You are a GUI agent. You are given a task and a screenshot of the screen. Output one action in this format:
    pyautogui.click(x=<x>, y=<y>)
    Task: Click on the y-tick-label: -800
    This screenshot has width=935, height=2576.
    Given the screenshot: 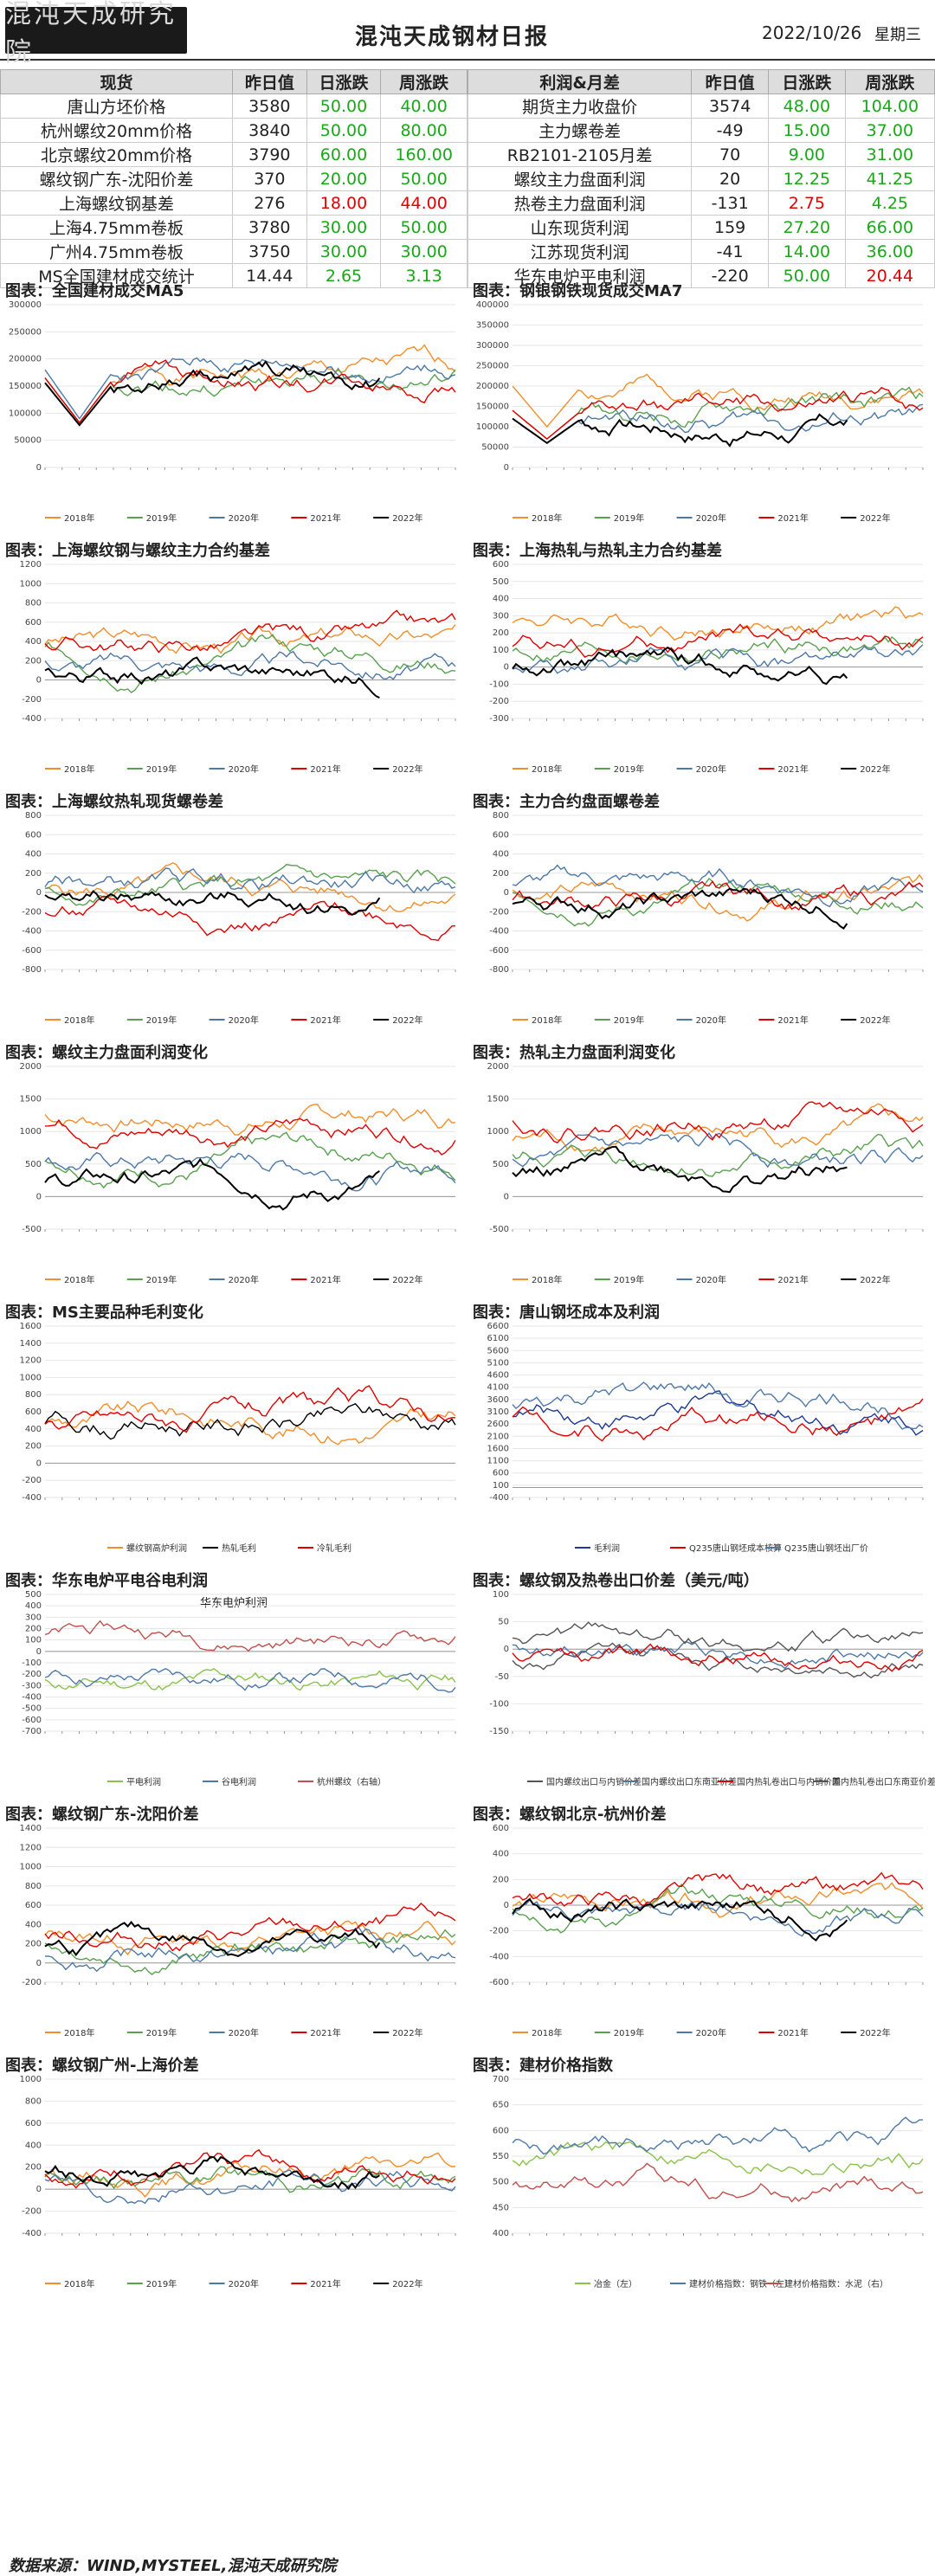 What is the action you would take?
    pyautogui.click(x=32, y=970)
    